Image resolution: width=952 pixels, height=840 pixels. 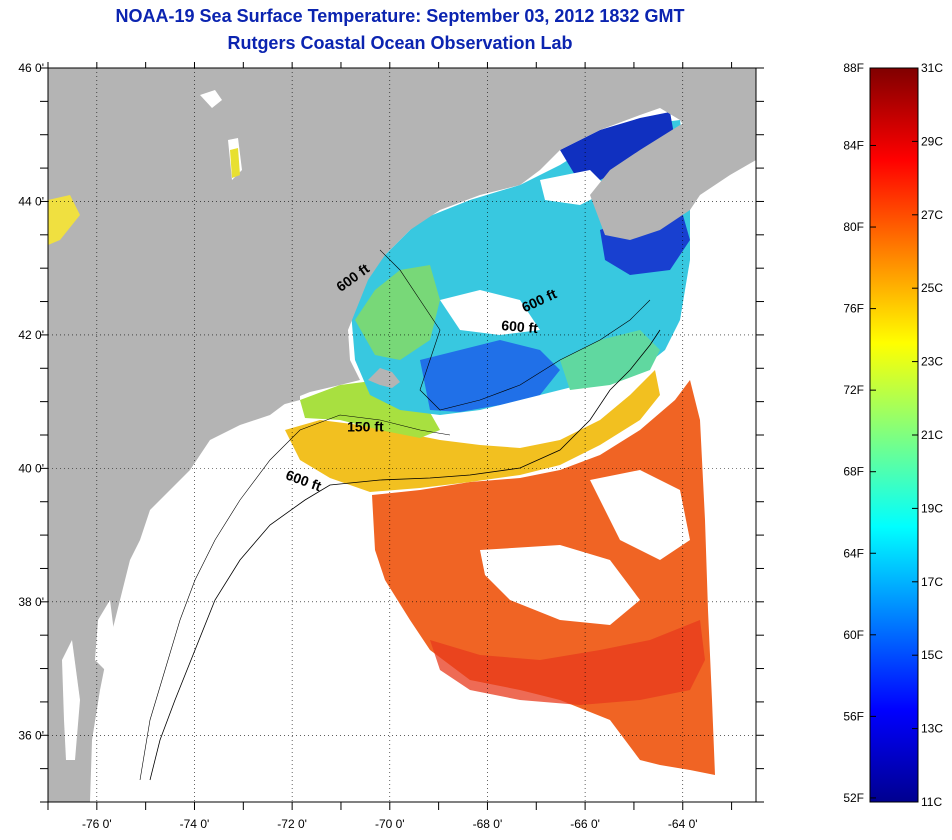 What do you see at coordinates (853, 716) in the screenshot?
I see `colorbar-fahrenheit-label: 56F` at bounding box center [853, 716].